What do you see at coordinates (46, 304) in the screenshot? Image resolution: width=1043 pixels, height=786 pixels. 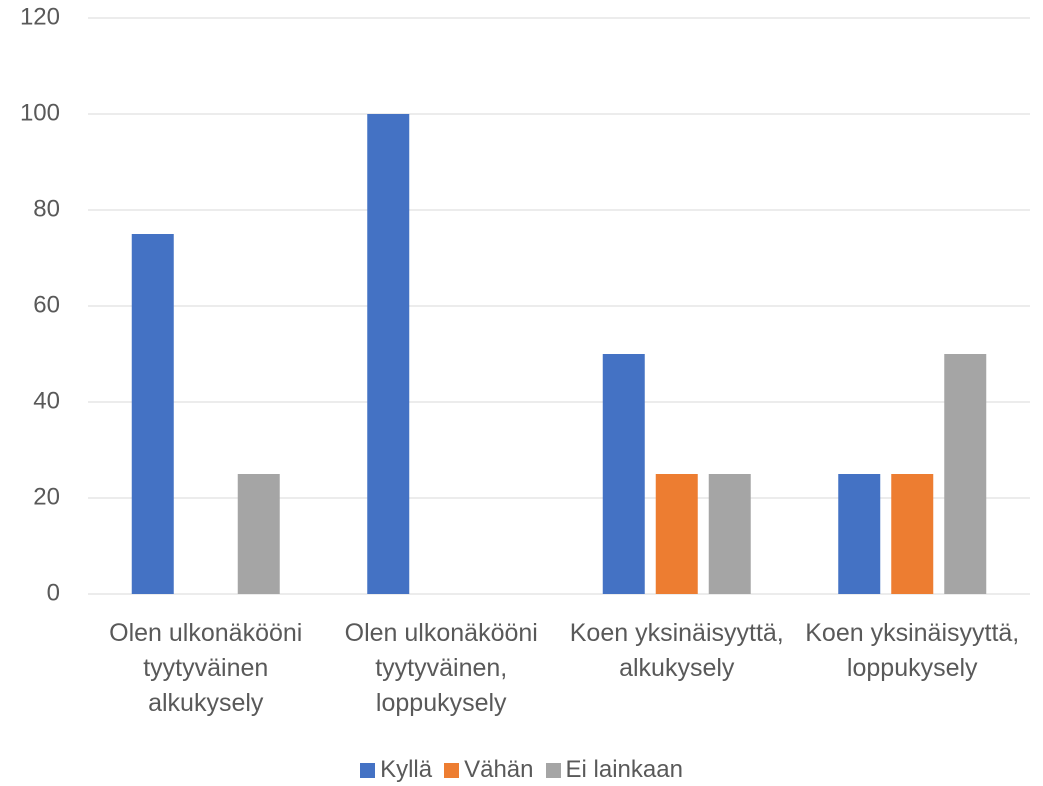 I see `y-tick-label: 60` at bounding box center [46, 304].